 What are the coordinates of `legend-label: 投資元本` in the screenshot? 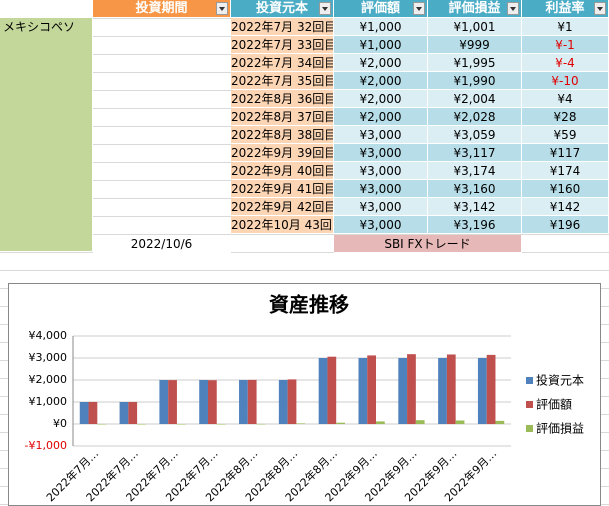 It's located at (560, 380).